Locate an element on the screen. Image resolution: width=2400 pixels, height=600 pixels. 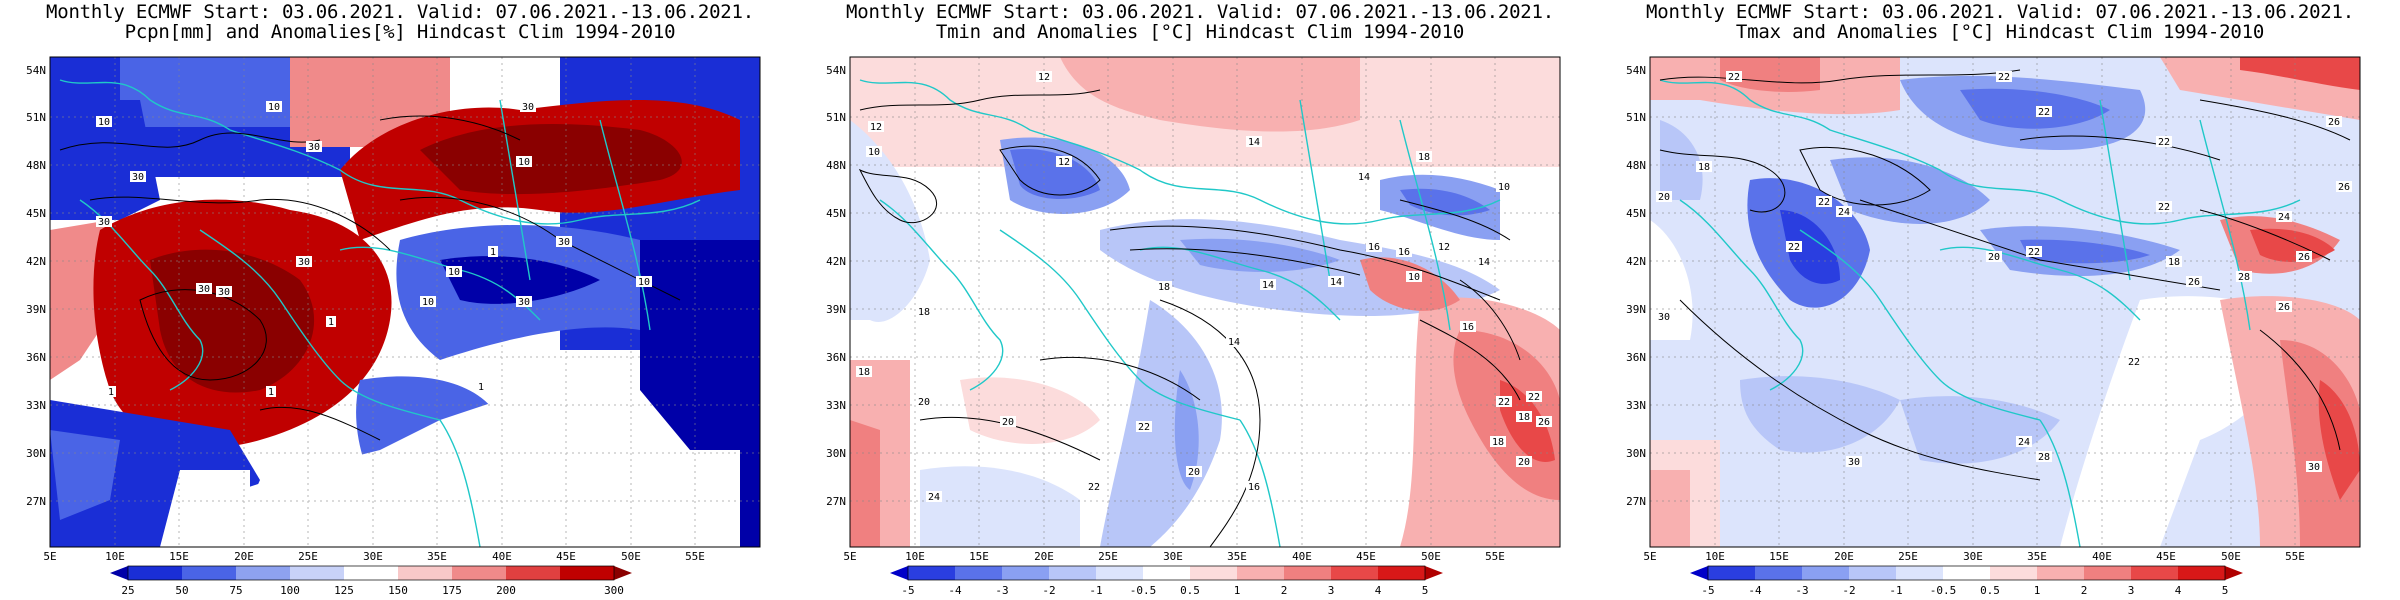
svg-text: -2 is located at coordinates (1048, 590).